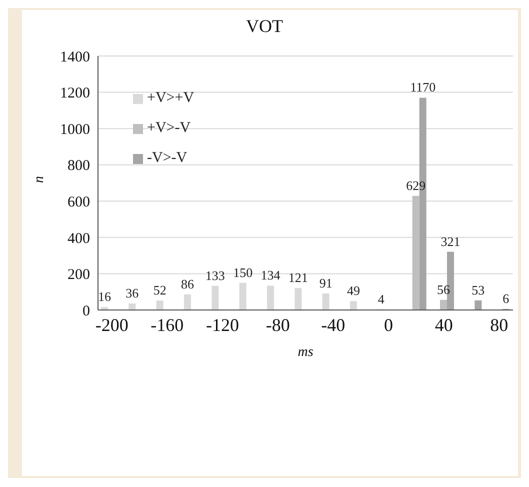 The width and height of the screenshot is (529, 487). I want to click on x-tick-label: -160, so click(167, 324).